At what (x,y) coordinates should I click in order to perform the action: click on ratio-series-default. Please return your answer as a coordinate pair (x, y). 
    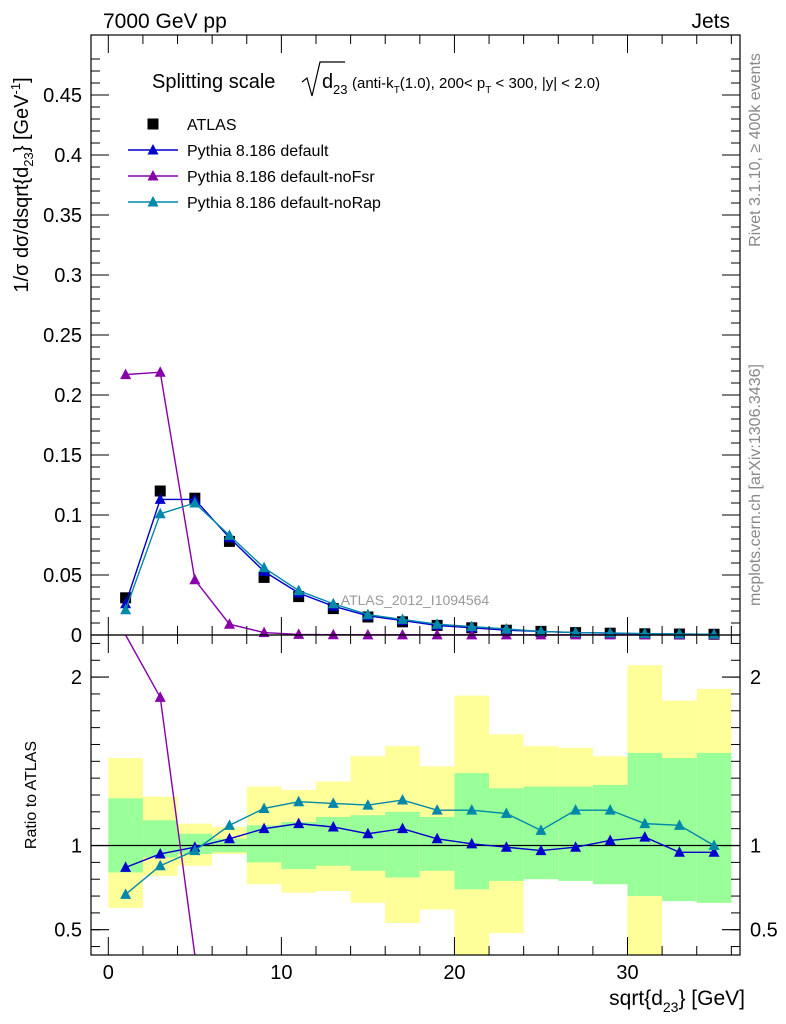
    Looking at the image, I should click on (420, 844).